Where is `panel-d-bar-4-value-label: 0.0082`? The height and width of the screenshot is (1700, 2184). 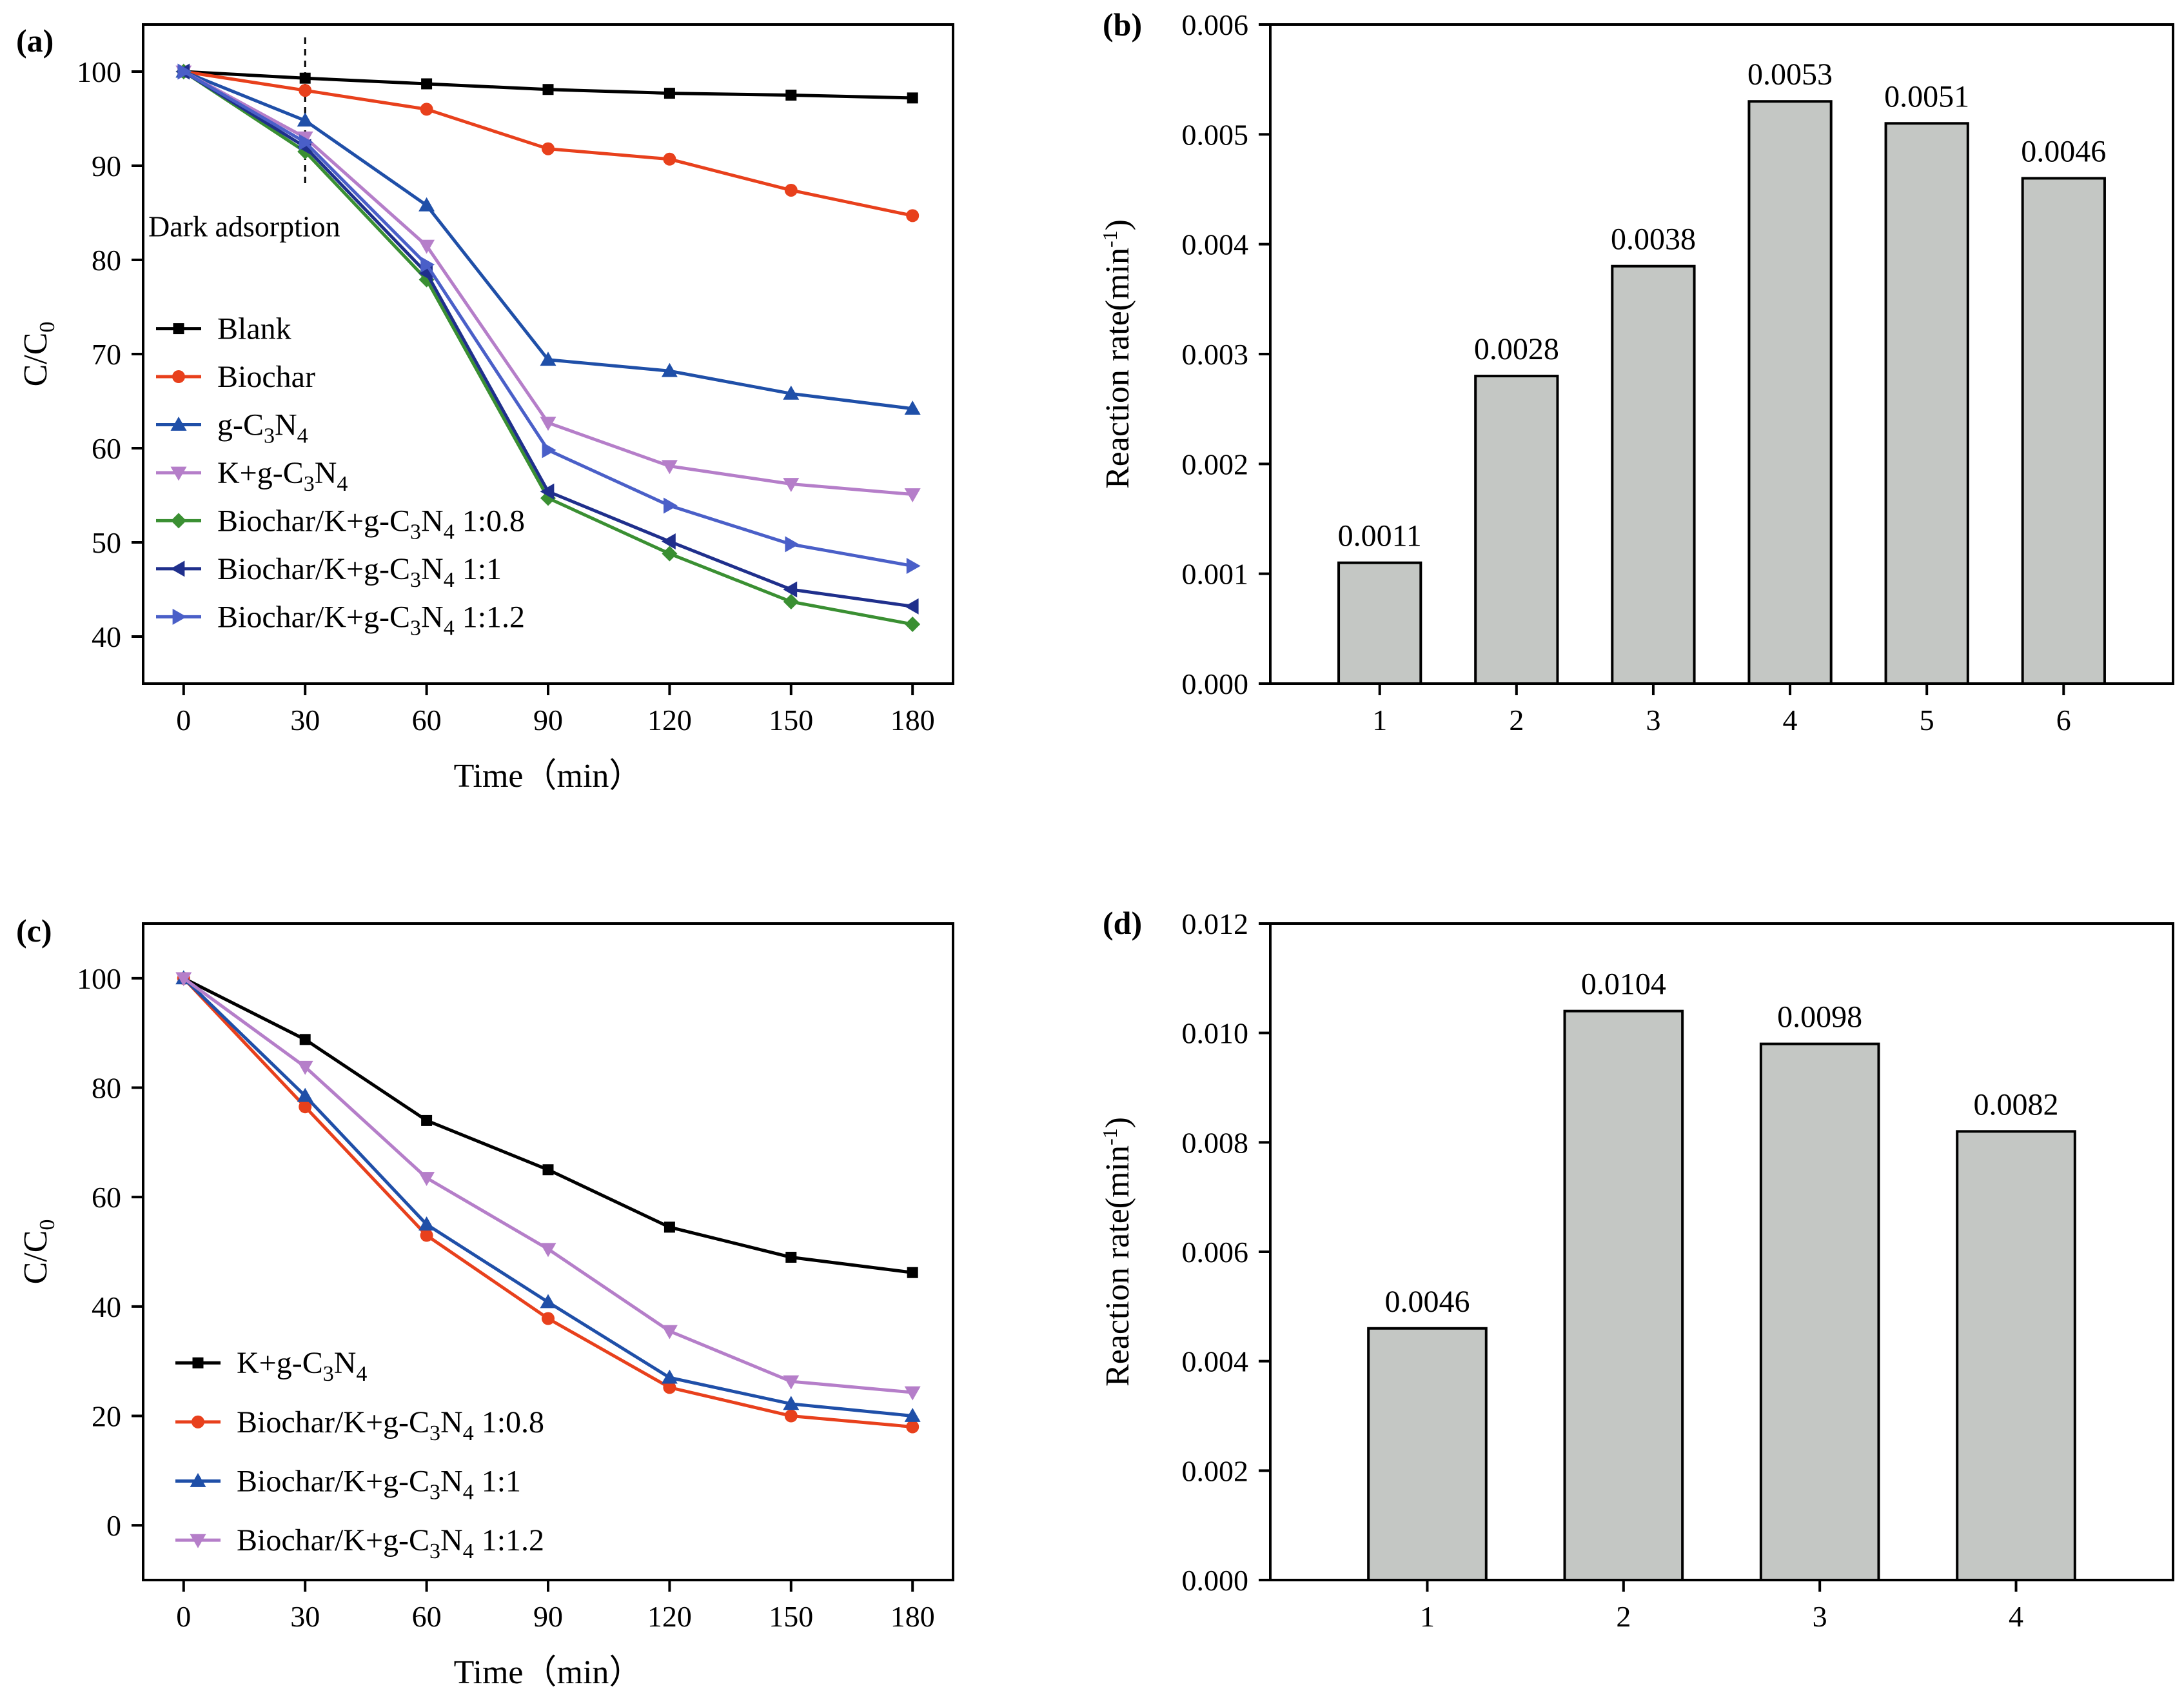
panel-d-bar-4-value-label: 0.0082 is located at coordinates (2017, 1104).